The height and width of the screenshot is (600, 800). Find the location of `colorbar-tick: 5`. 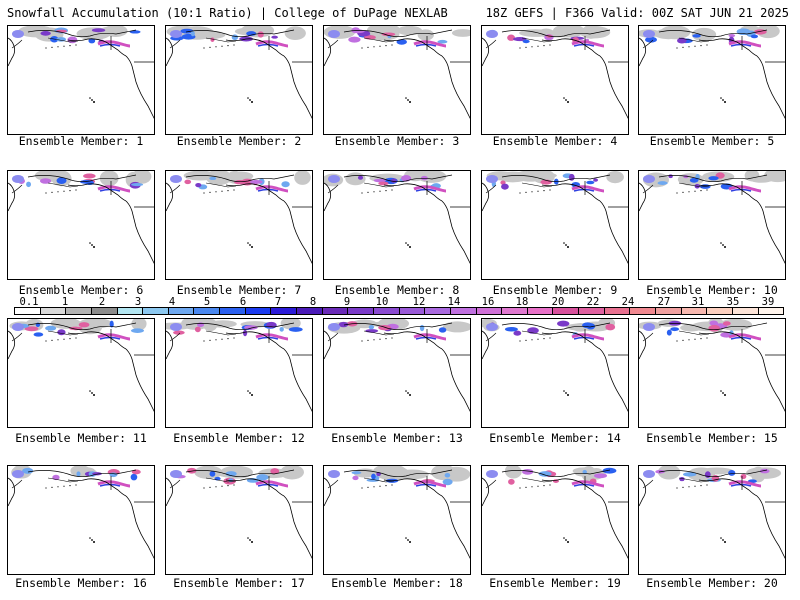

colorbar-tick: 5 is located at coordinates (207, 302).